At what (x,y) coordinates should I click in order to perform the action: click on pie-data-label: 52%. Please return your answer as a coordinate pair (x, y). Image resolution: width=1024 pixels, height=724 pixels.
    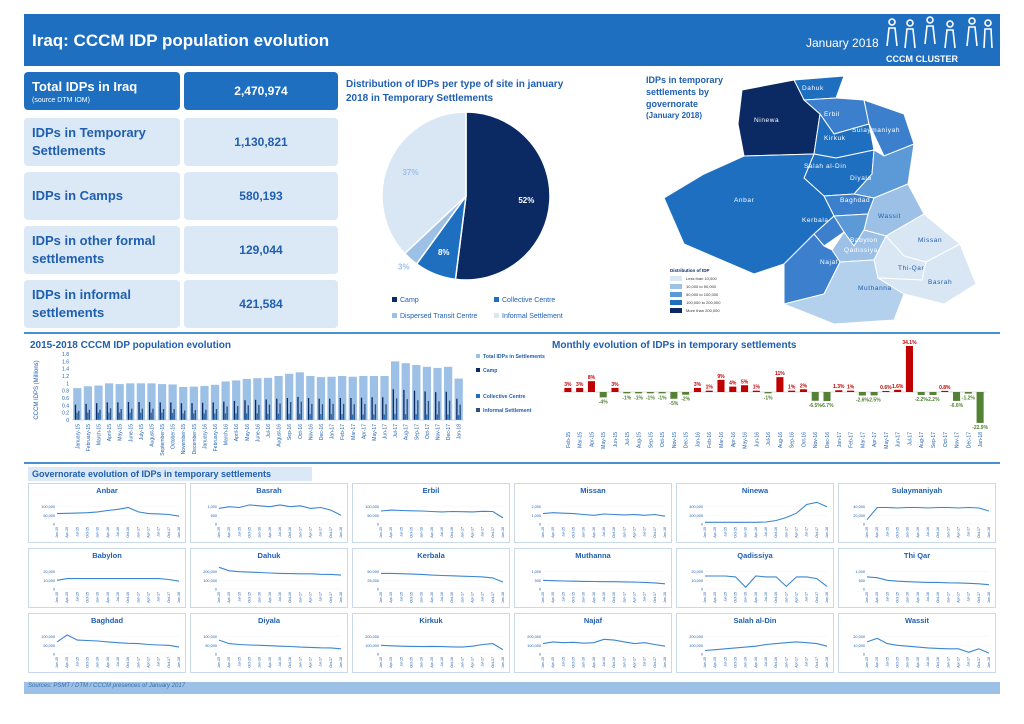
    Looking at the image, I should click on (526, 200).